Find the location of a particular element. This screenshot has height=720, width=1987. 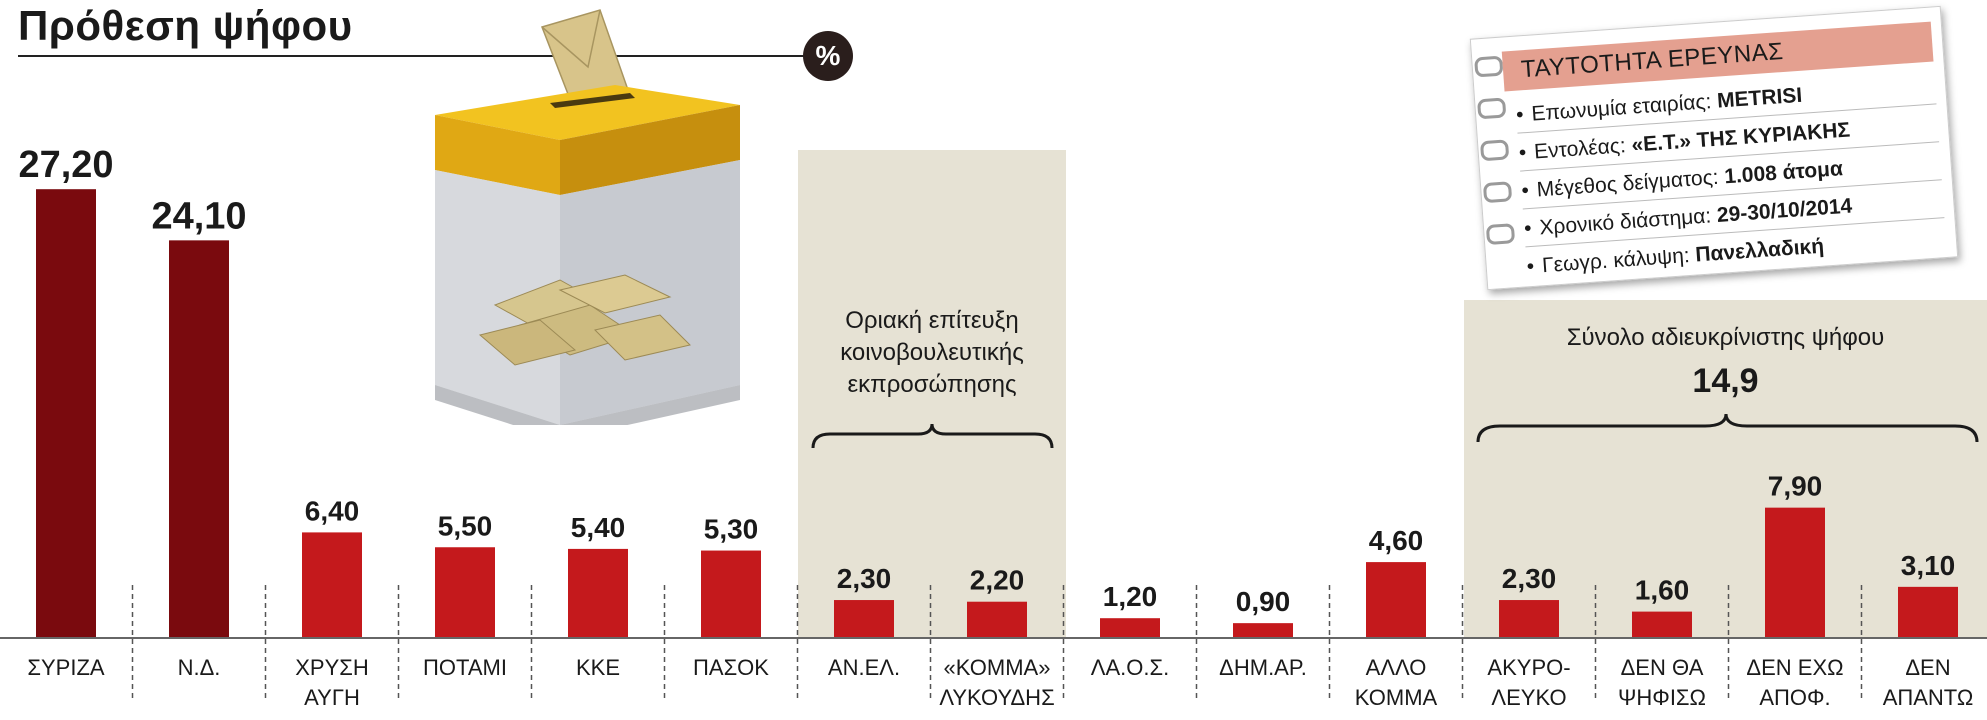

category-label: ΛΥΚΟΥΔΗΣ is located at coordinates (996, 697).